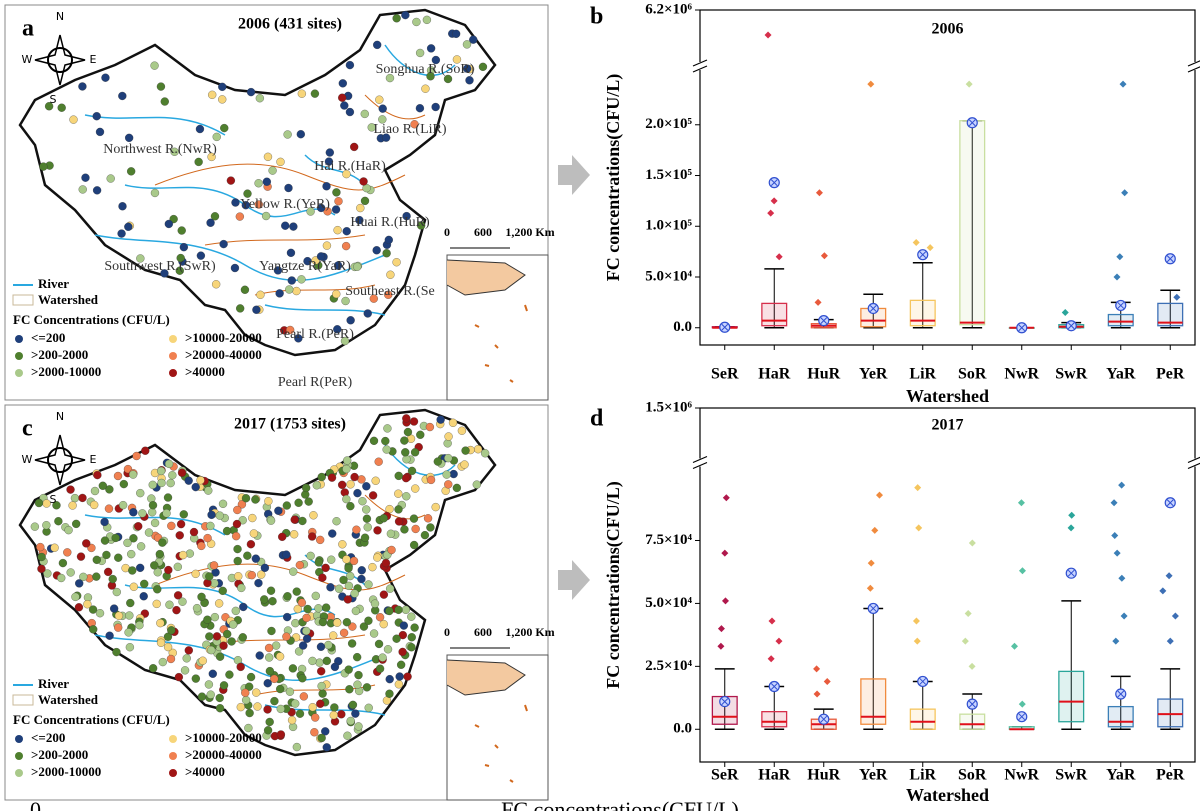  I want to click on scale-label: 1,200 Km, so click(529, 232).